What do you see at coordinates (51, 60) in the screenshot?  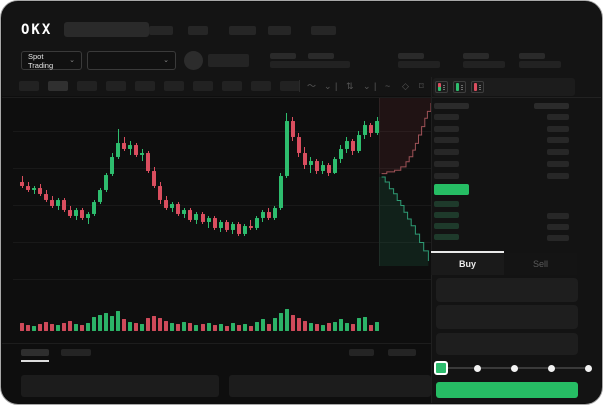 I see `market-type-dropdown: Spot Trading ⌄` at bounding box center [51, 60].